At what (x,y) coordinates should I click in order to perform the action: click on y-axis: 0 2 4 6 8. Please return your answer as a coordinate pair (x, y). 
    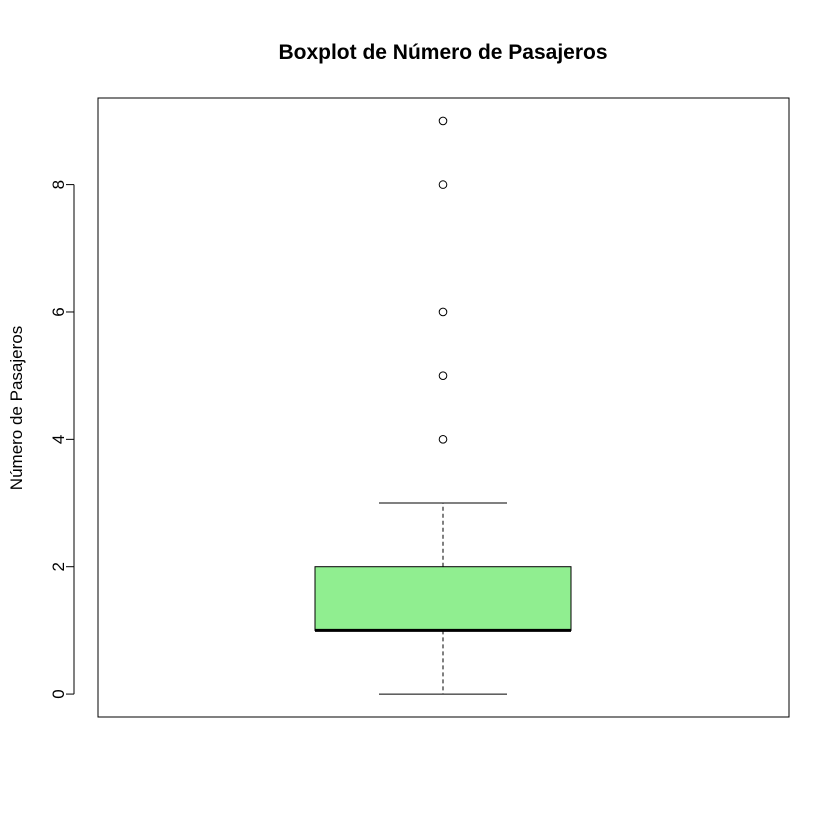
    Looking at the image, I should click on (62, 439).